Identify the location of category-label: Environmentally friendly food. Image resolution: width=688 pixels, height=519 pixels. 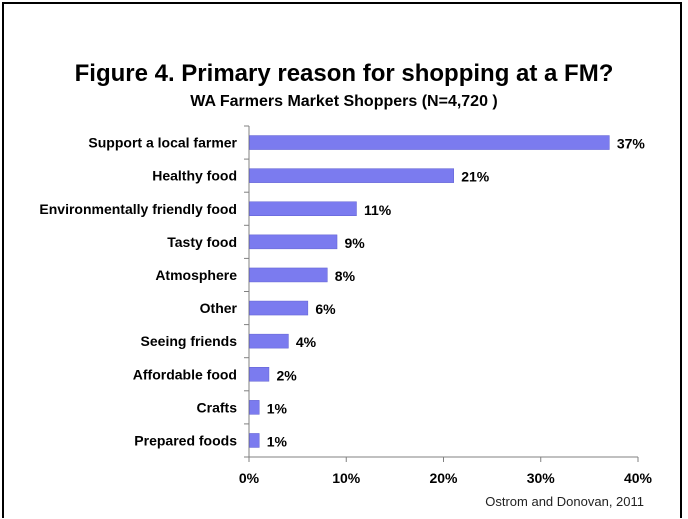
(138, 209).